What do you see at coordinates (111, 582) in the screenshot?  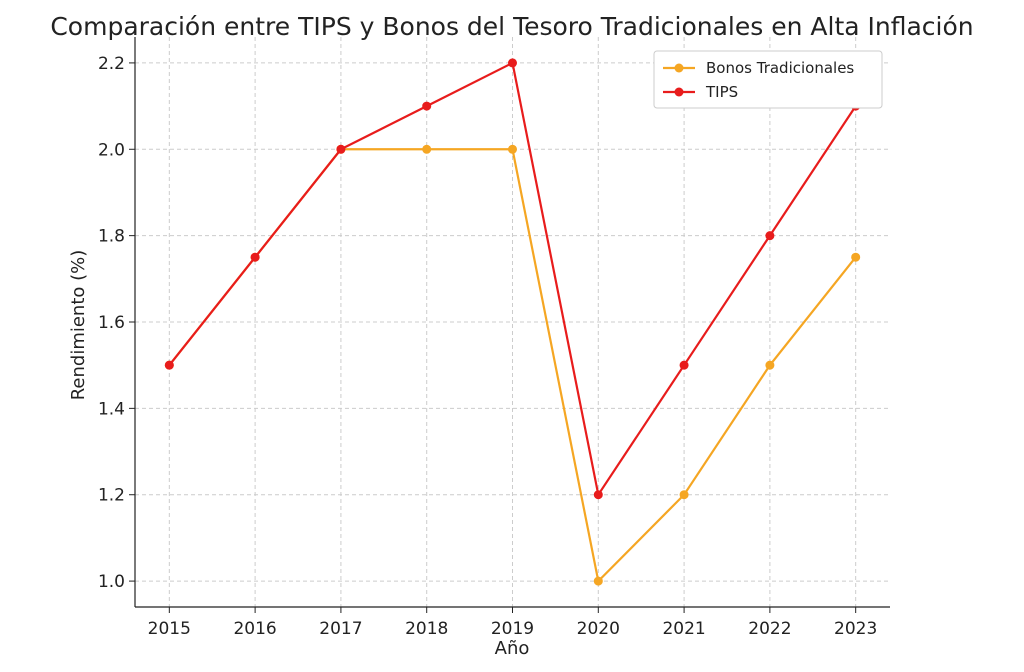 I see `y-tick-label: 1.0` at bounding box center [111, 582].